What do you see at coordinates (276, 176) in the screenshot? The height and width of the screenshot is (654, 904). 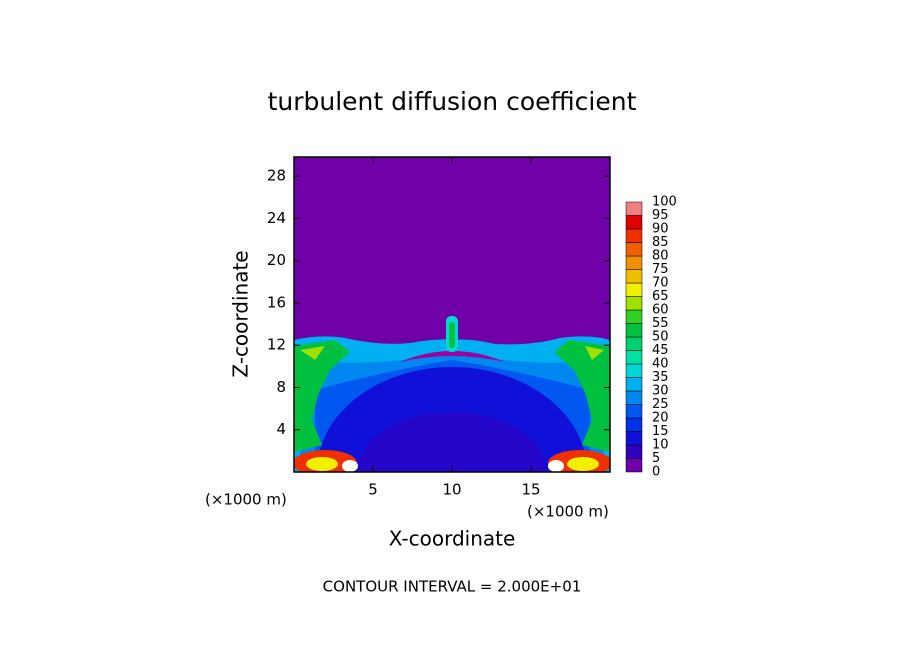 I see `y-tick-label: 28` at bounding box center [276, 176].